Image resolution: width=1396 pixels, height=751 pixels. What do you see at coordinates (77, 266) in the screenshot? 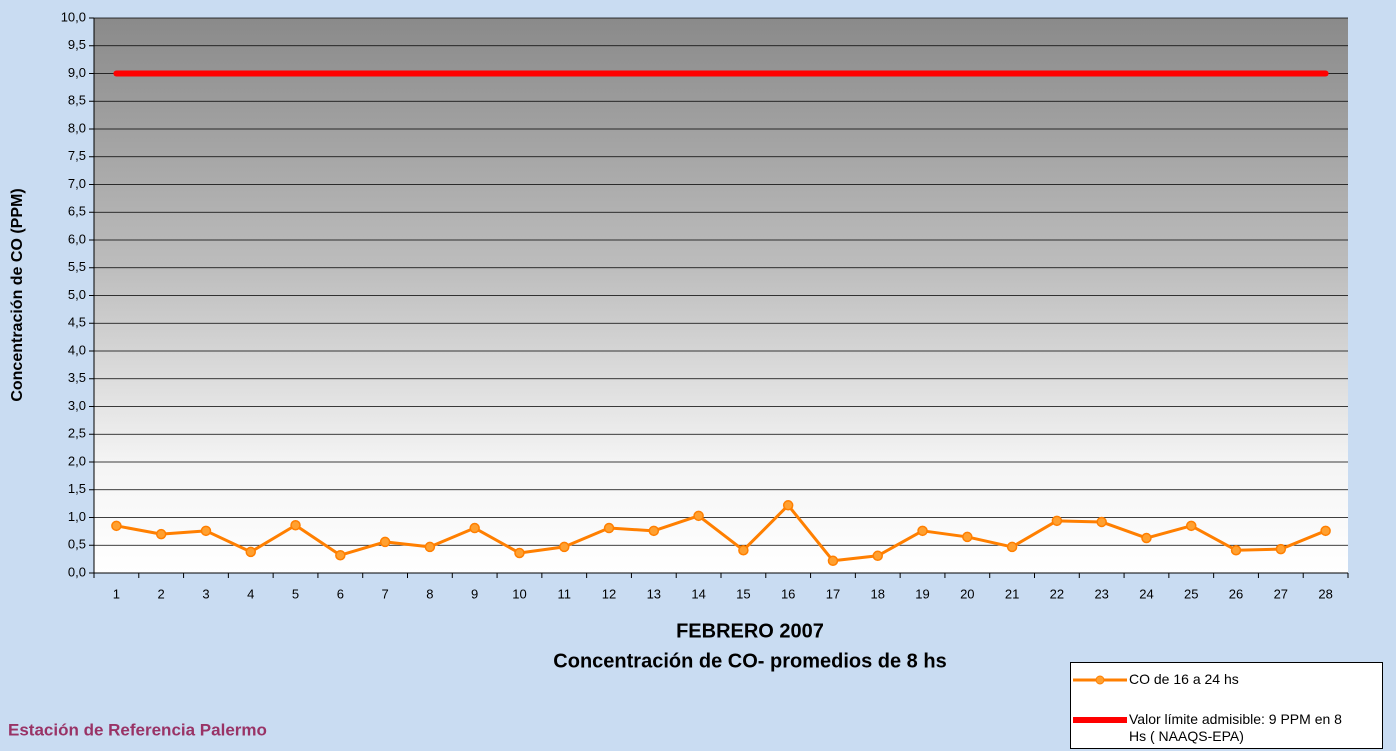
I see `y-tick-label: 5,5` at bounding box center [77, 266].